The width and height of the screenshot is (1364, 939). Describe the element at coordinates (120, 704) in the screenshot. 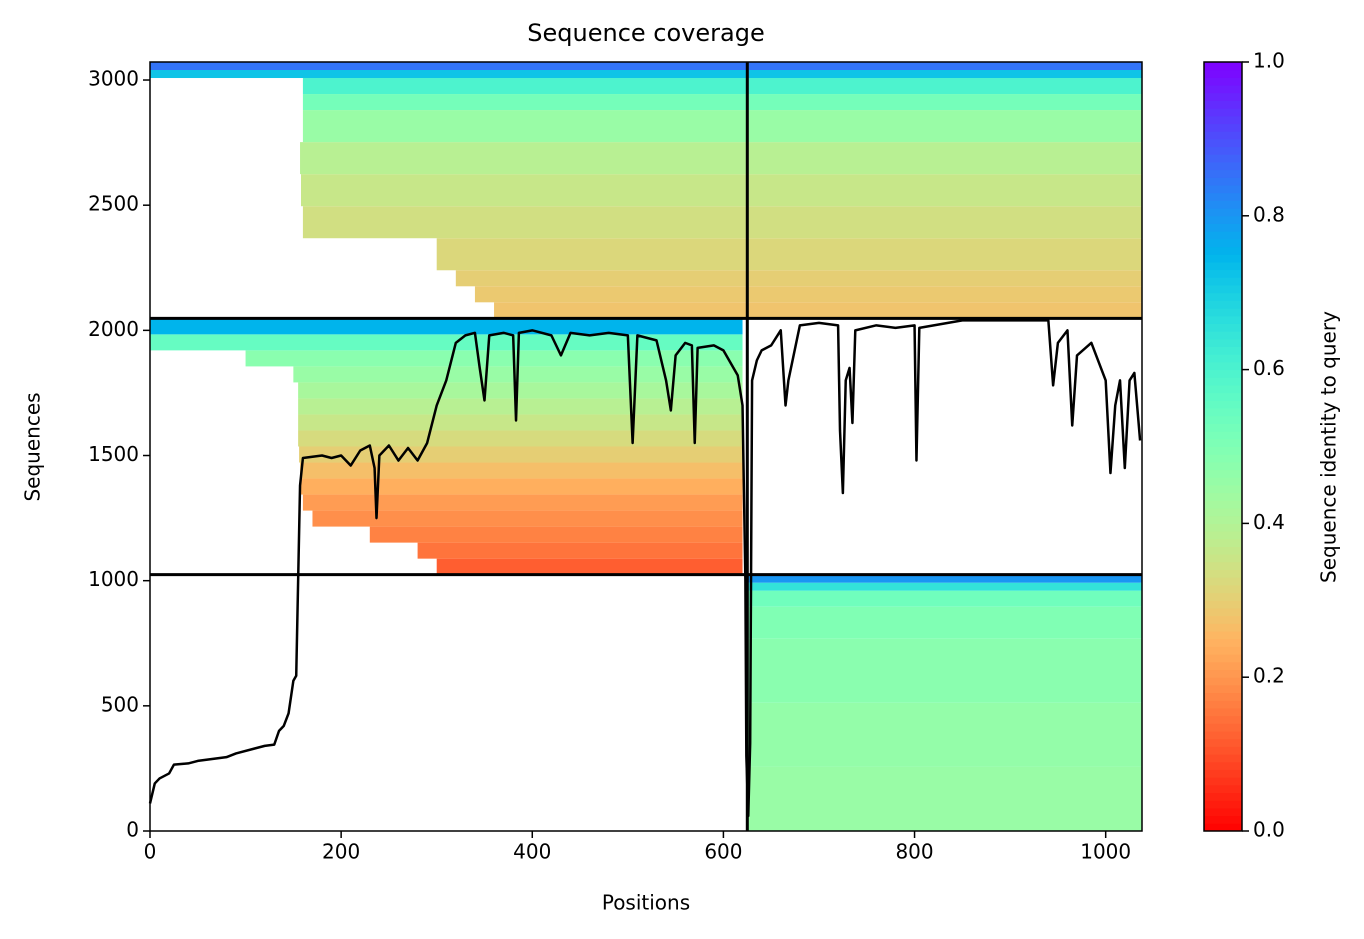

I see `y-tick-label: 500` at that location.